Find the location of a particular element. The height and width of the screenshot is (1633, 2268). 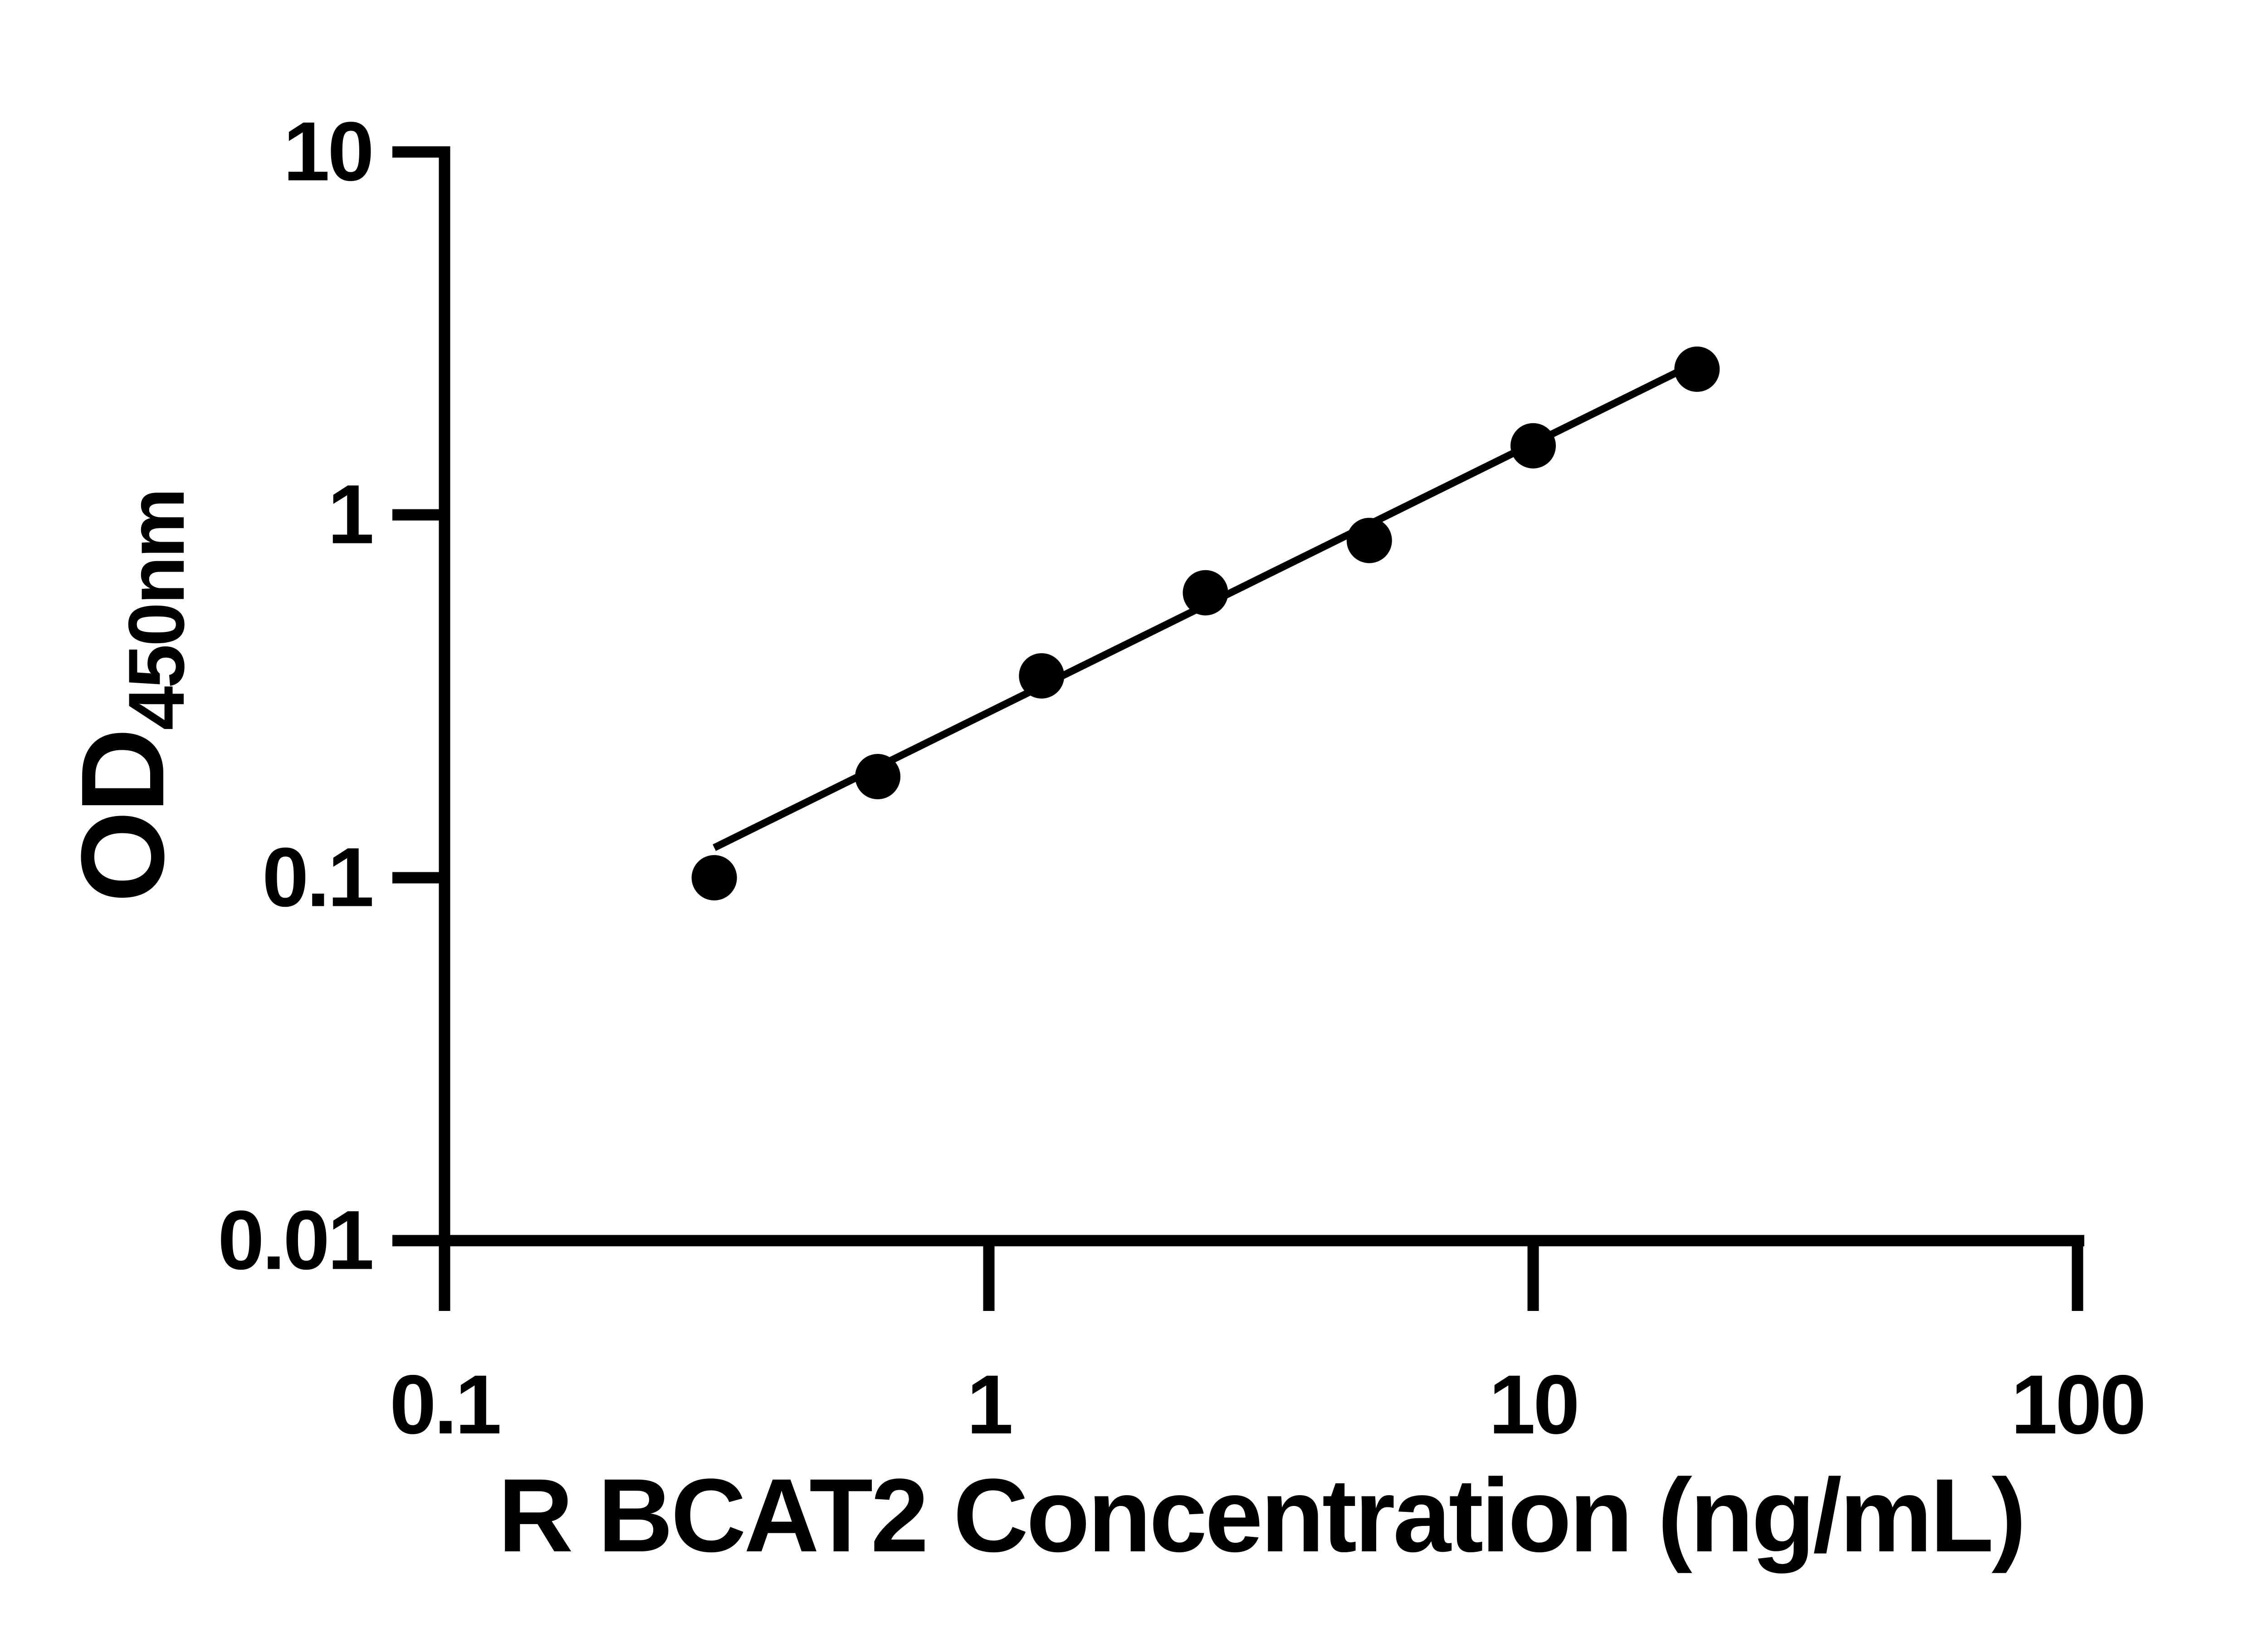

x-tick-label: 1 is located at coordinates (989, 1405).